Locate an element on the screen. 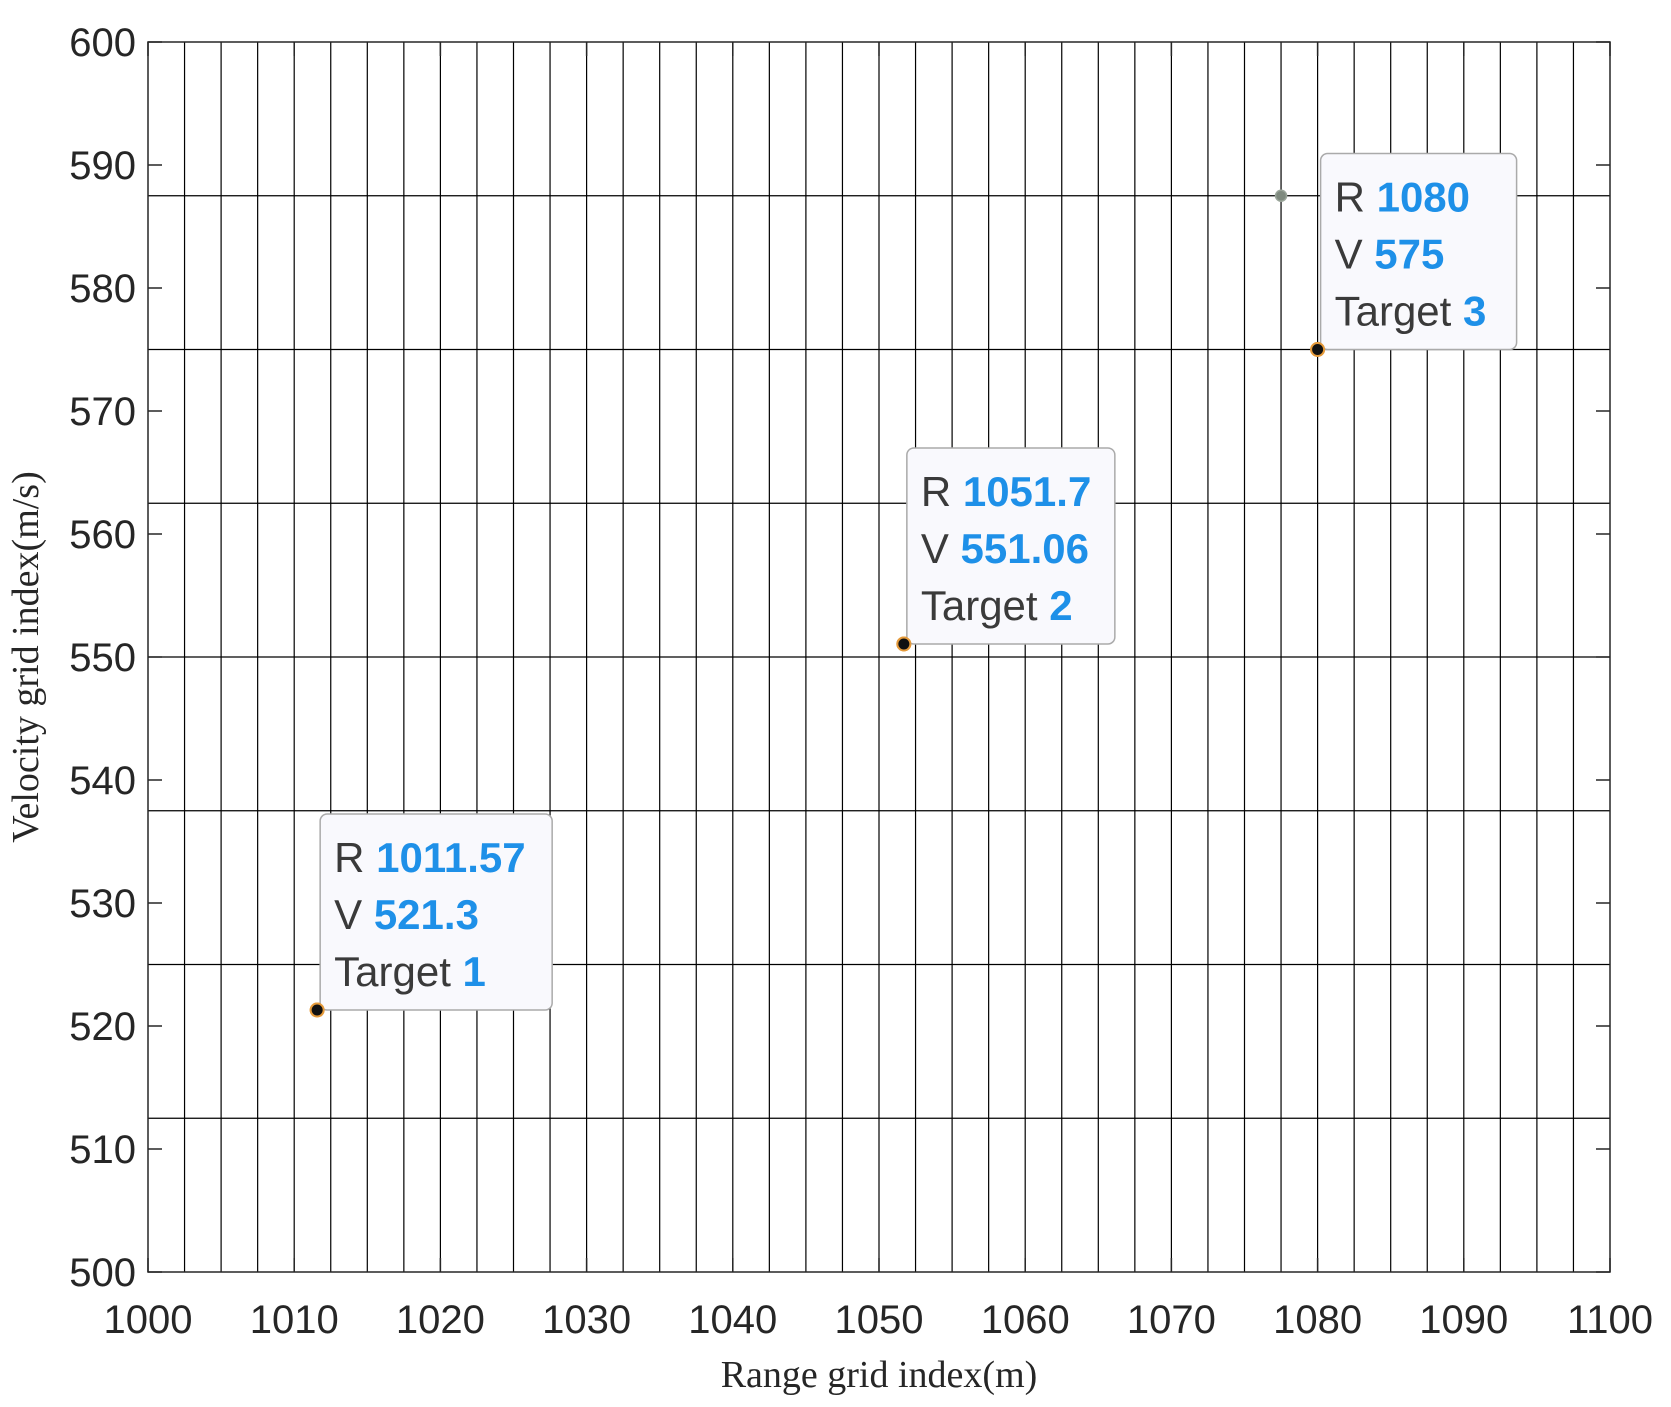 Image resolution: width=1671 pixels, height=1407 pixels. datatip-velocity-text: V 521.3 is located at coordinates (406, 914).